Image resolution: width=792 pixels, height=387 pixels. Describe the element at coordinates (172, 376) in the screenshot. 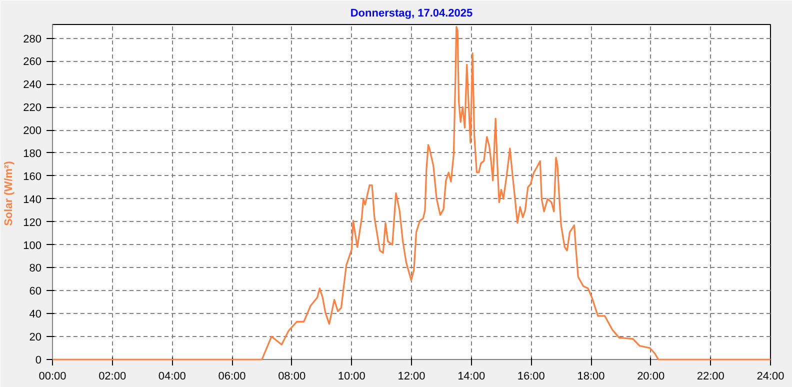

I see `x-tick-label: 04:00` at that location.